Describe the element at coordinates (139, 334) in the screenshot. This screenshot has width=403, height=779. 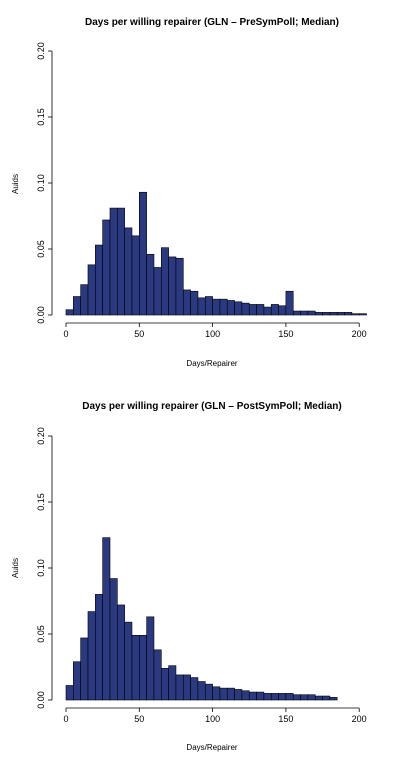
I see `x-tick-label: 50` at that location.